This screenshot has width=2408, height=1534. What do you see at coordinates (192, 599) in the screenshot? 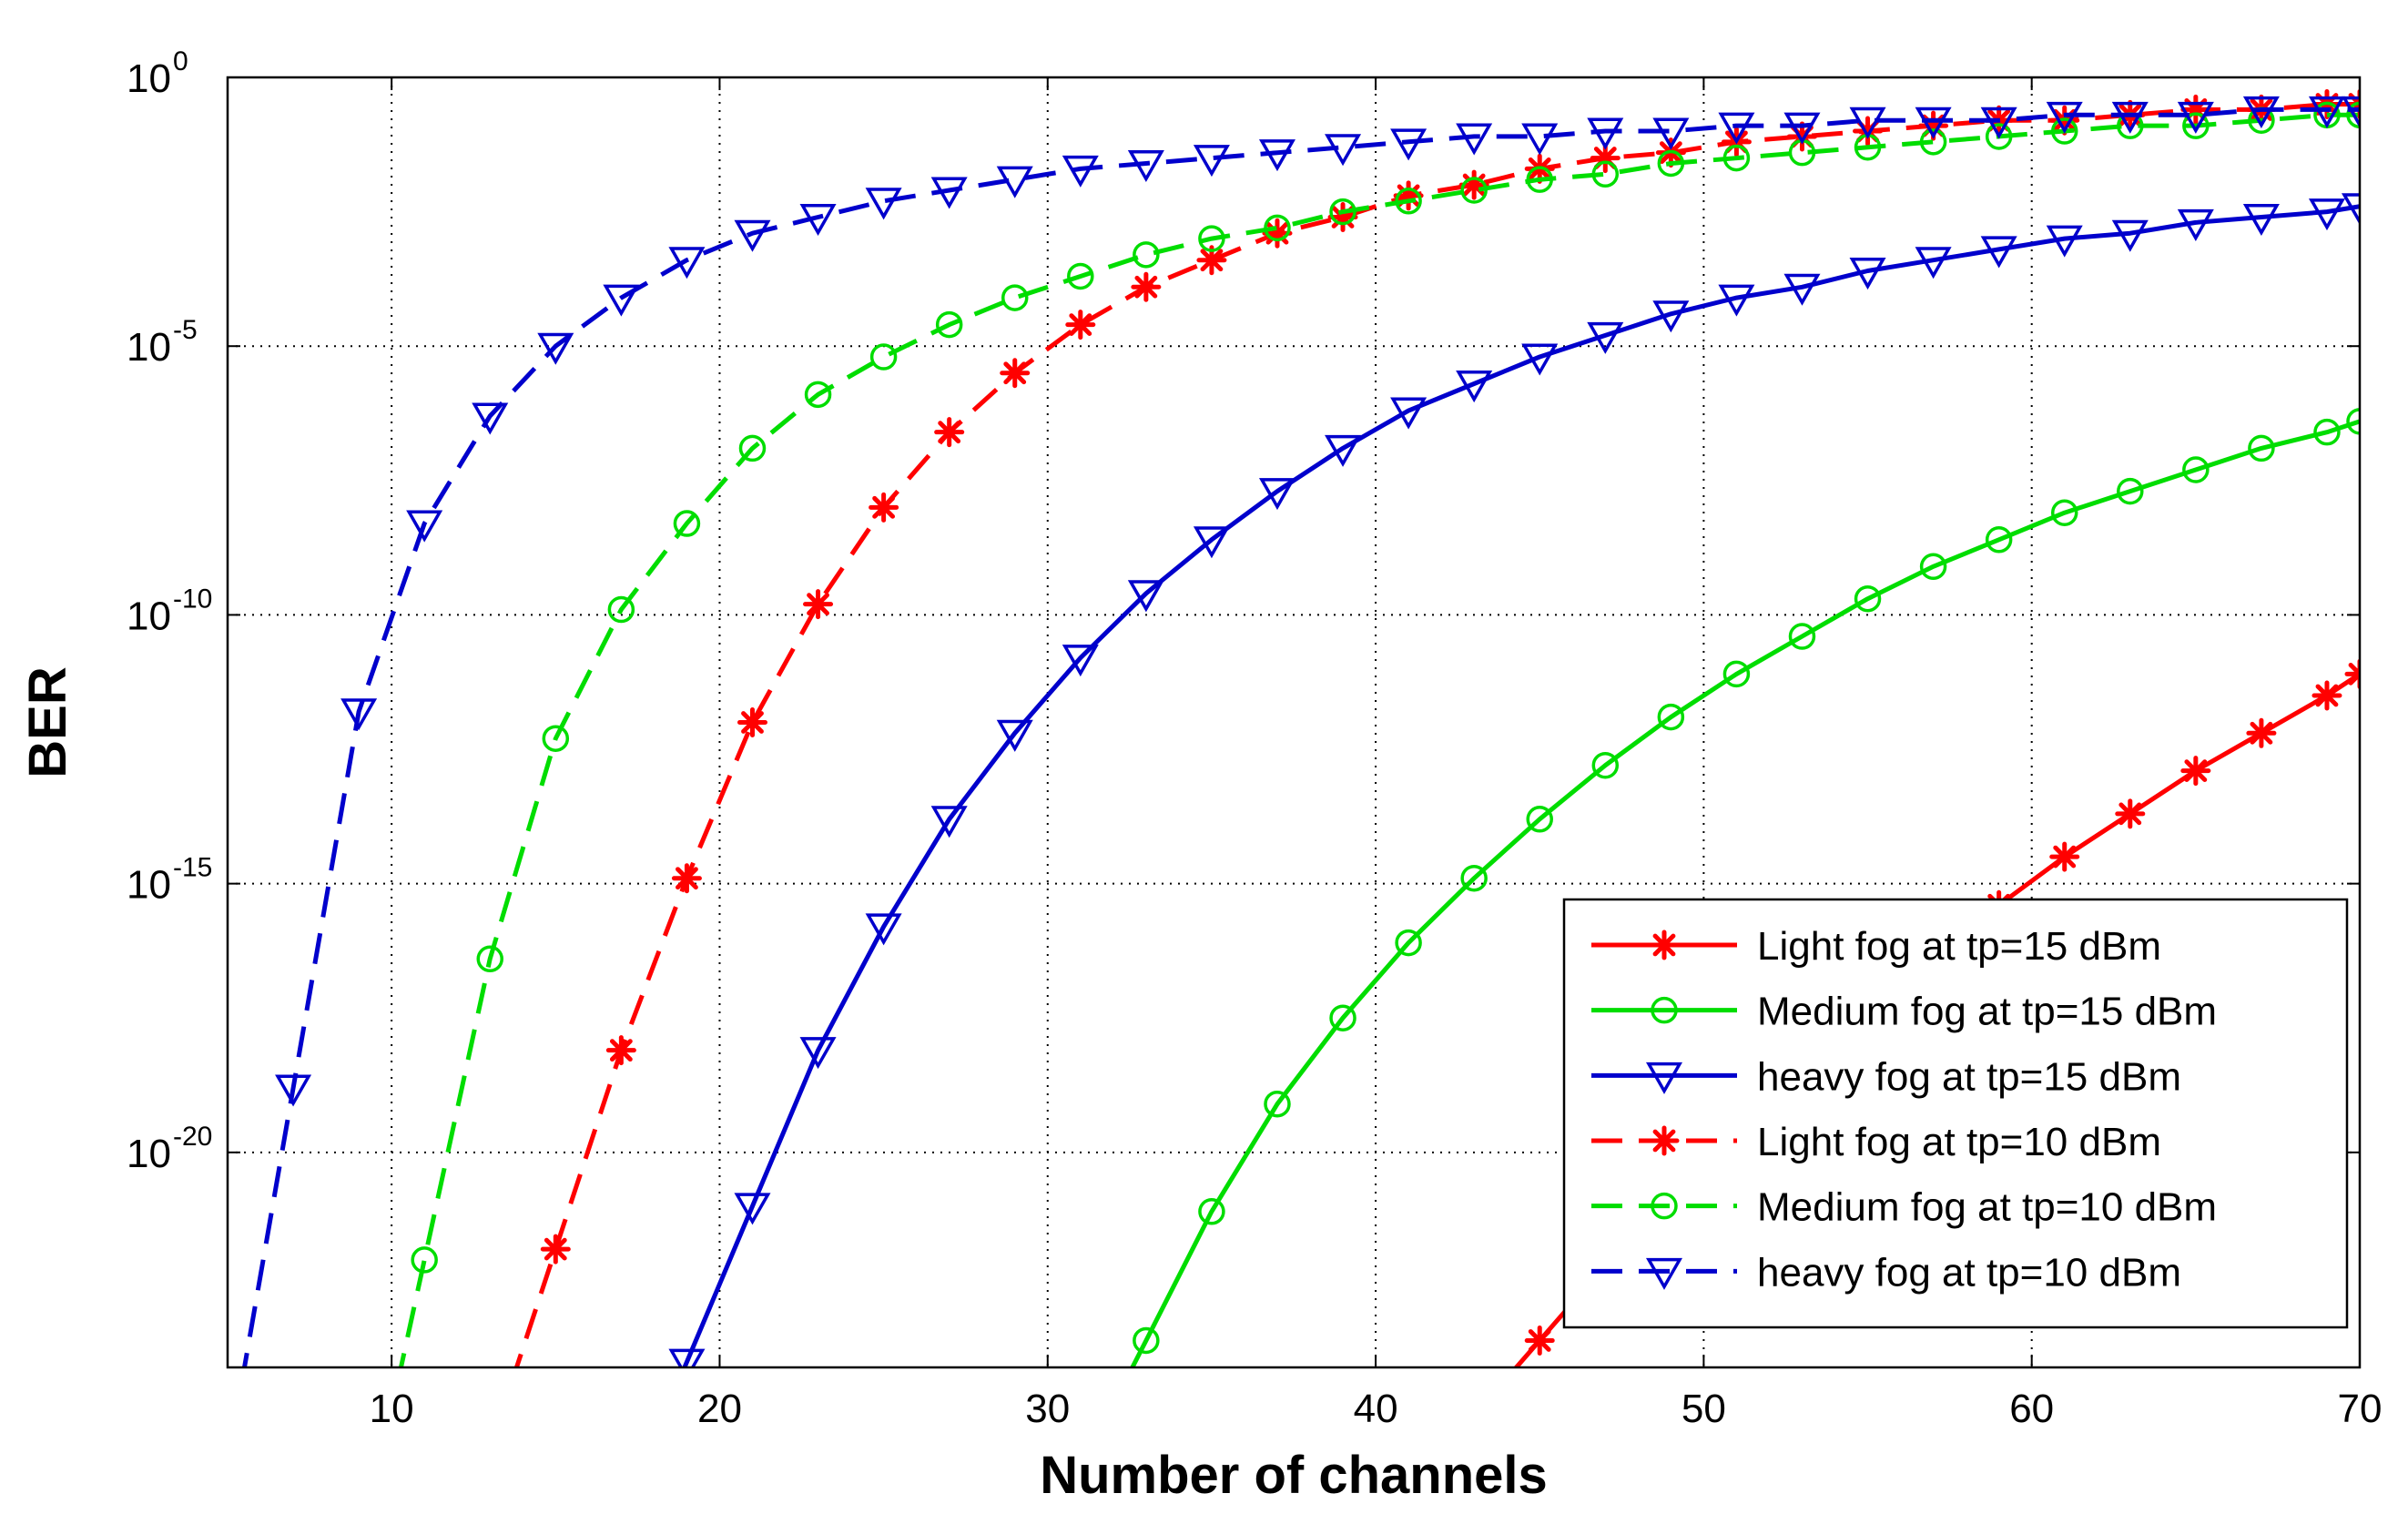
I see `y-tick-exponent: -10` at bounding box center [192, 599].